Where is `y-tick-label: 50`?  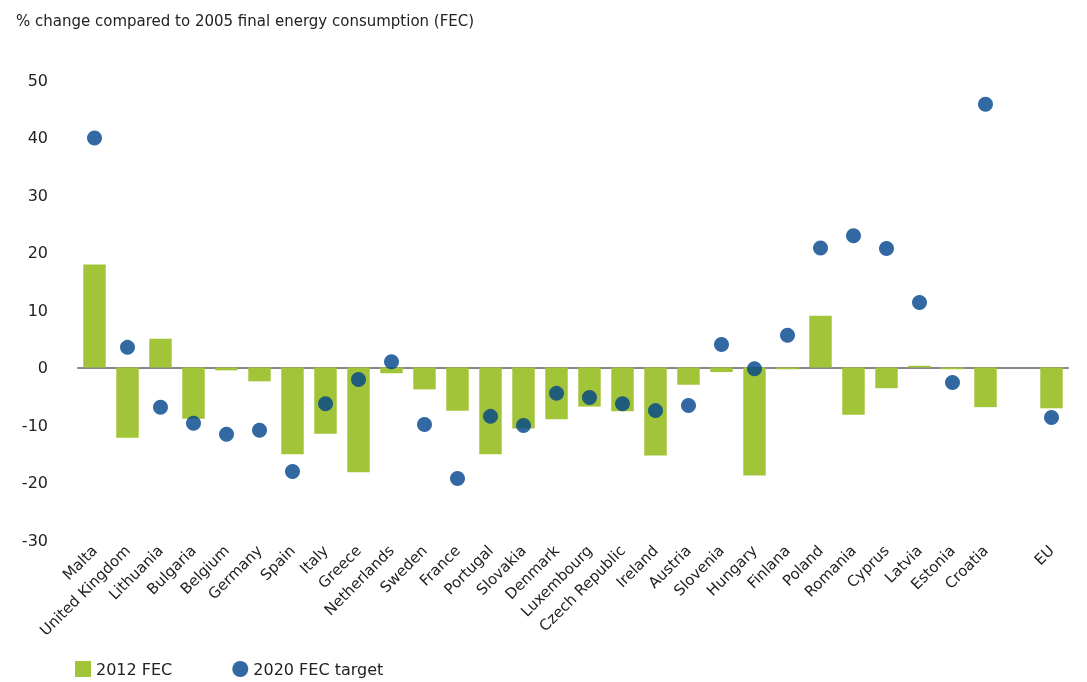
y-tick-label: 50 is located at coordinates (37, 80).